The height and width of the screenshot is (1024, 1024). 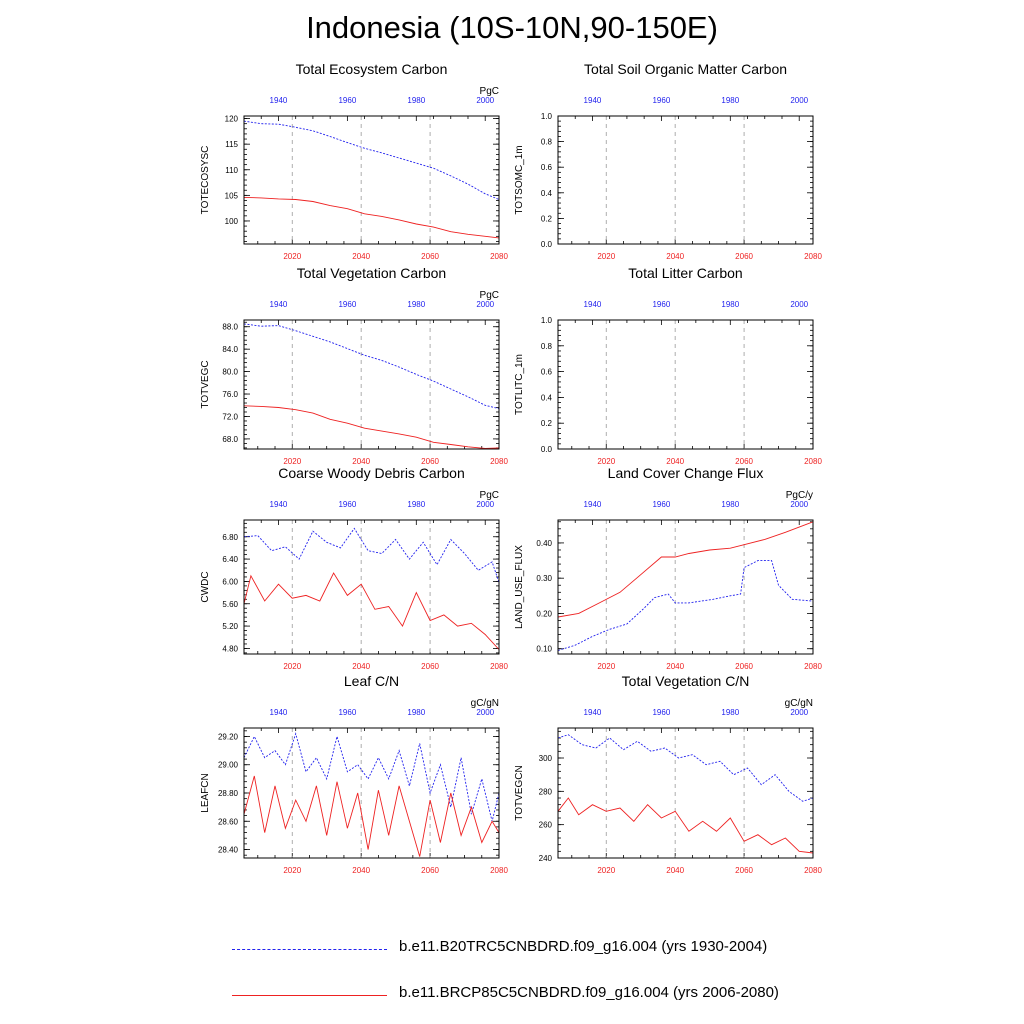 I want to click on panel-title: Total Litter Carbon, so click(x=685, y=273).